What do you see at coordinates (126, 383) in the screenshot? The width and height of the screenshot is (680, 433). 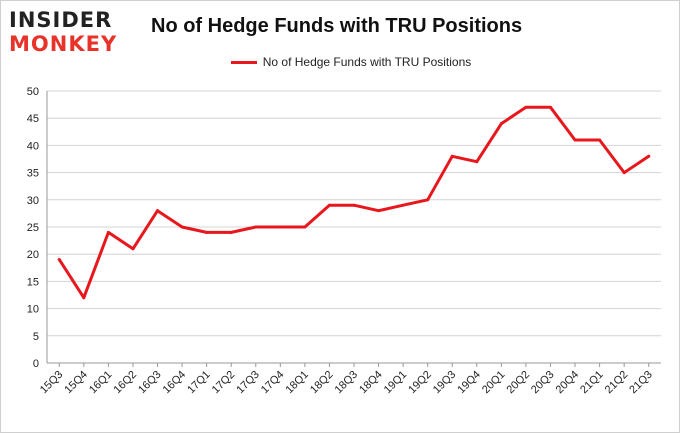 I see `x-tick-label: 16Q2` at bounding box center [126, 383].